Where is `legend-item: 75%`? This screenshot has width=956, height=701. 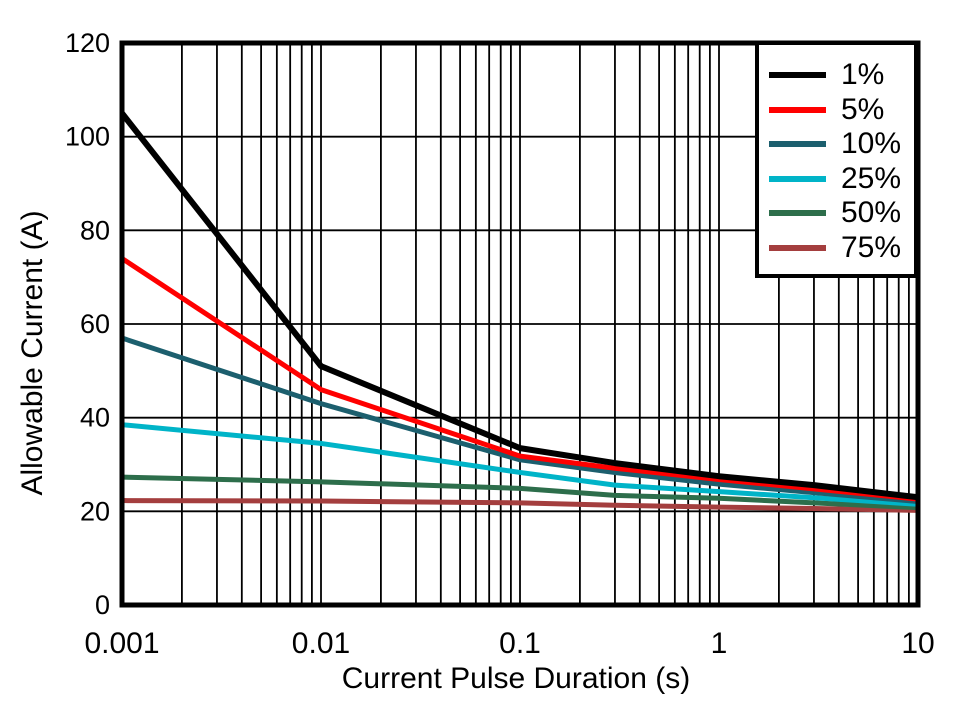
legend-item: 75% is located at coordinates (841, 248).